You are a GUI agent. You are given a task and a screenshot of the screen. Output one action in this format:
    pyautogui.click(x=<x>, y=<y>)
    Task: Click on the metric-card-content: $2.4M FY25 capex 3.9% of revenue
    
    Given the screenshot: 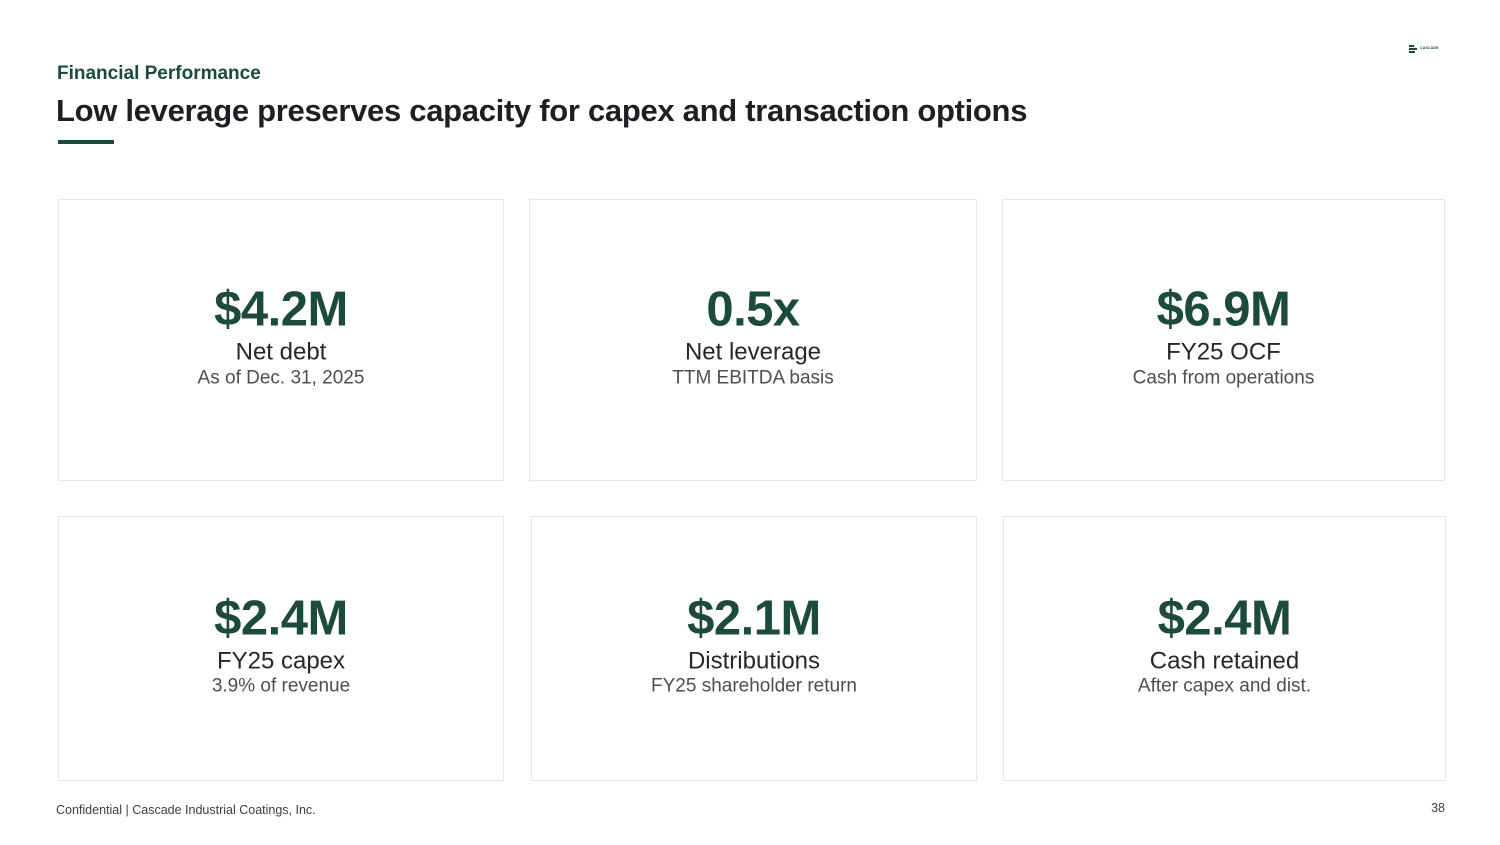 What is the action you would take?
    pyautogui.click(x=281, y=646)
    